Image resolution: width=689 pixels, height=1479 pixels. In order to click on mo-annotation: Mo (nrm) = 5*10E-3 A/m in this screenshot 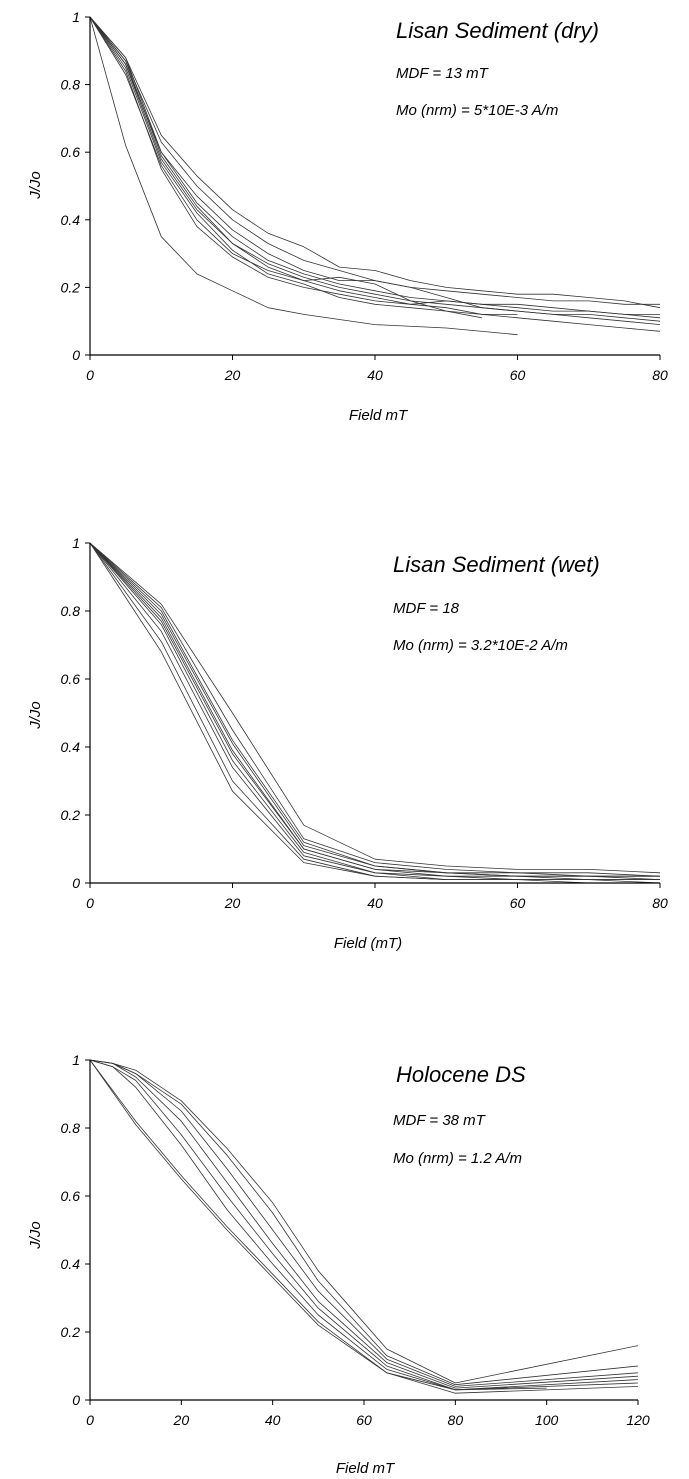, I will do `click(477, 110)`.